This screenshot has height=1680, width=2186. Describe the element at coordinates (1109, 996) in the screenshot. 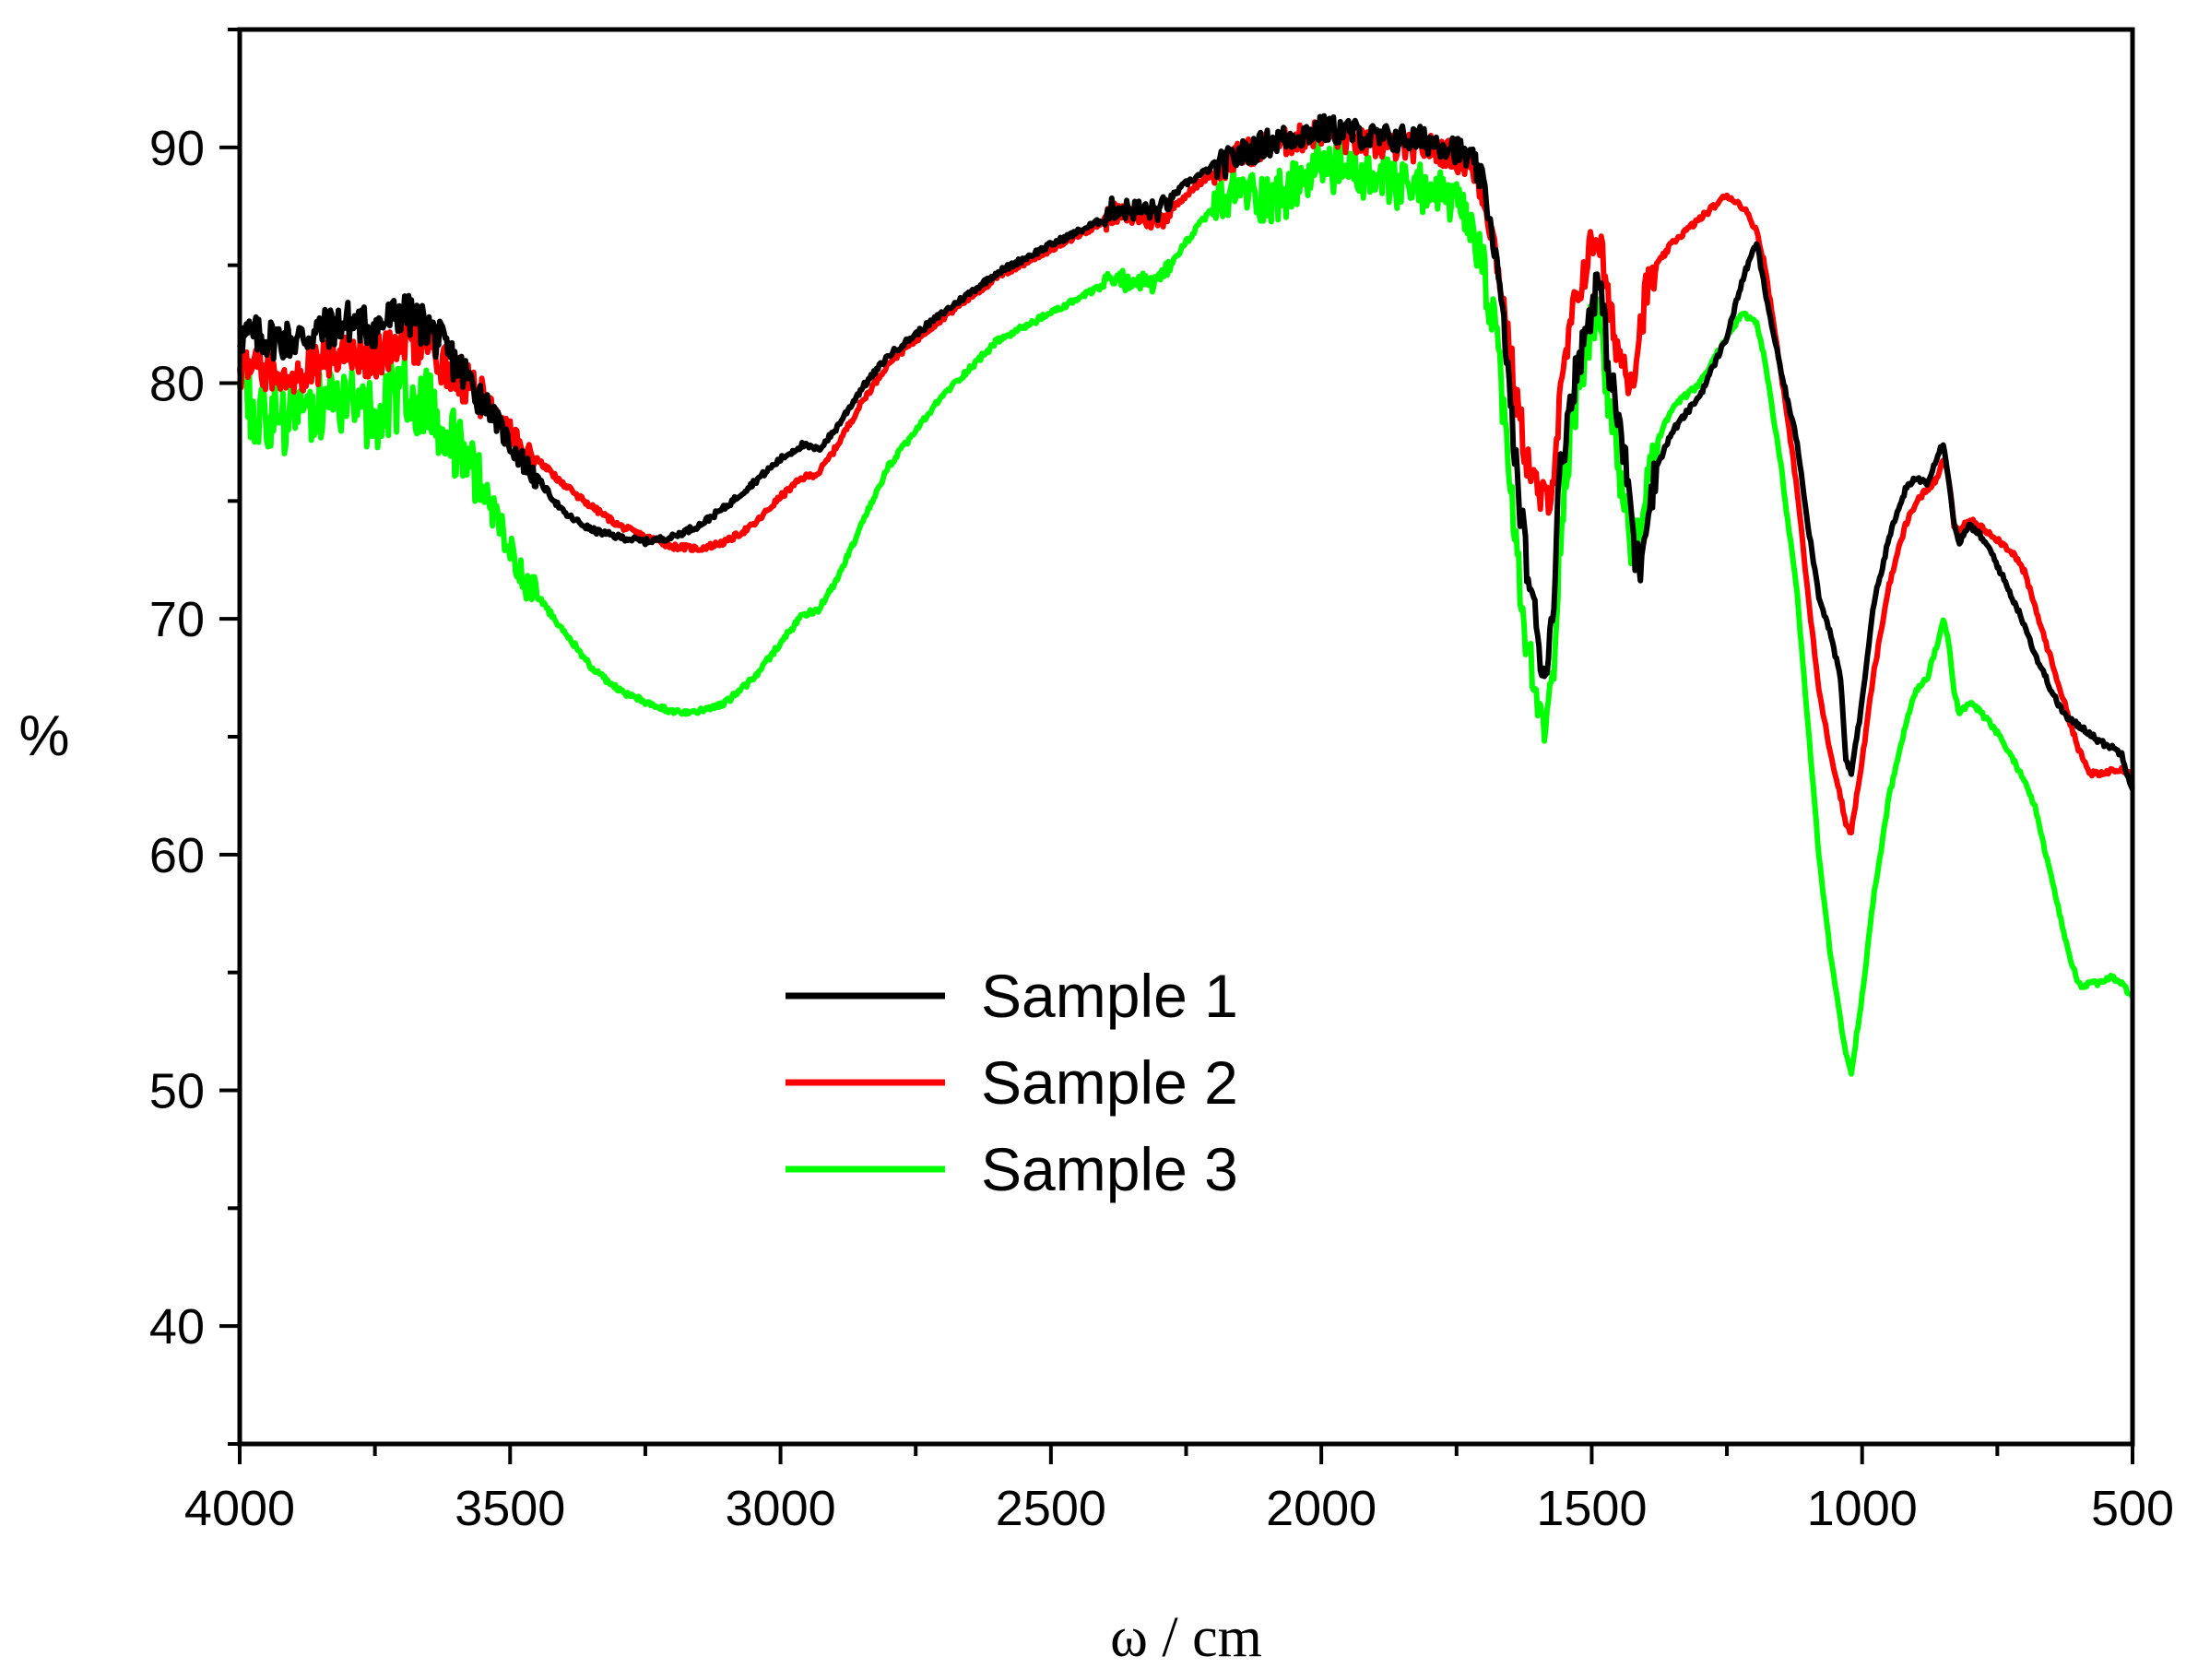

I see `legend-label-1: Sample 1` at that location.